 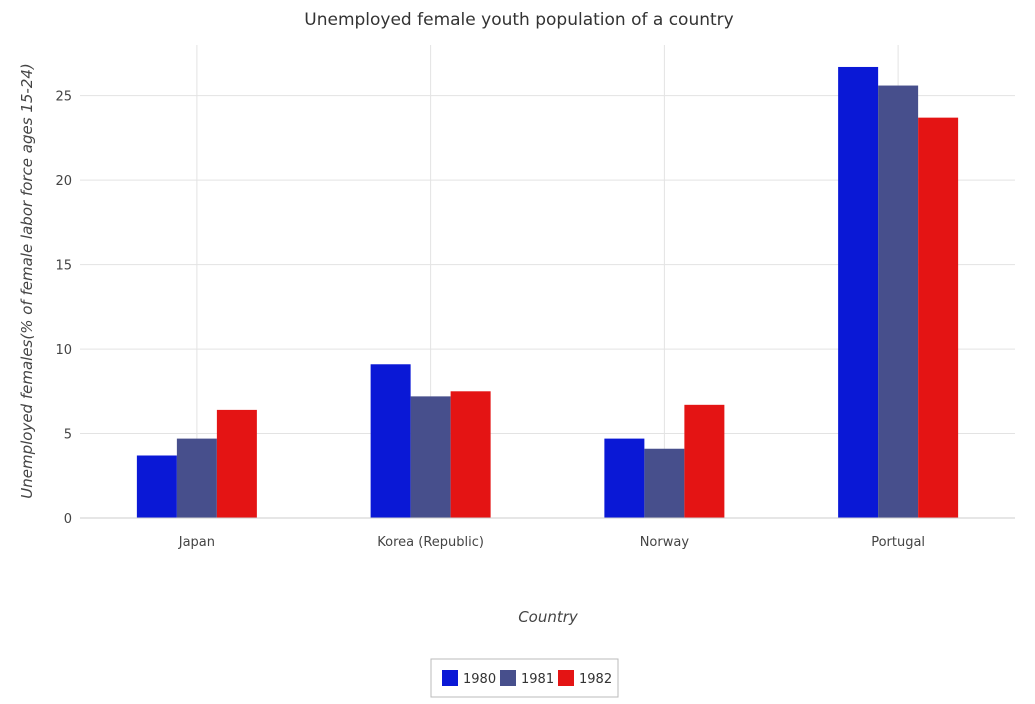 What do you see at coordinates (196, 542) in the screenshot?
I see `x-tick-label: Japan` at bounding box center [196, 542].